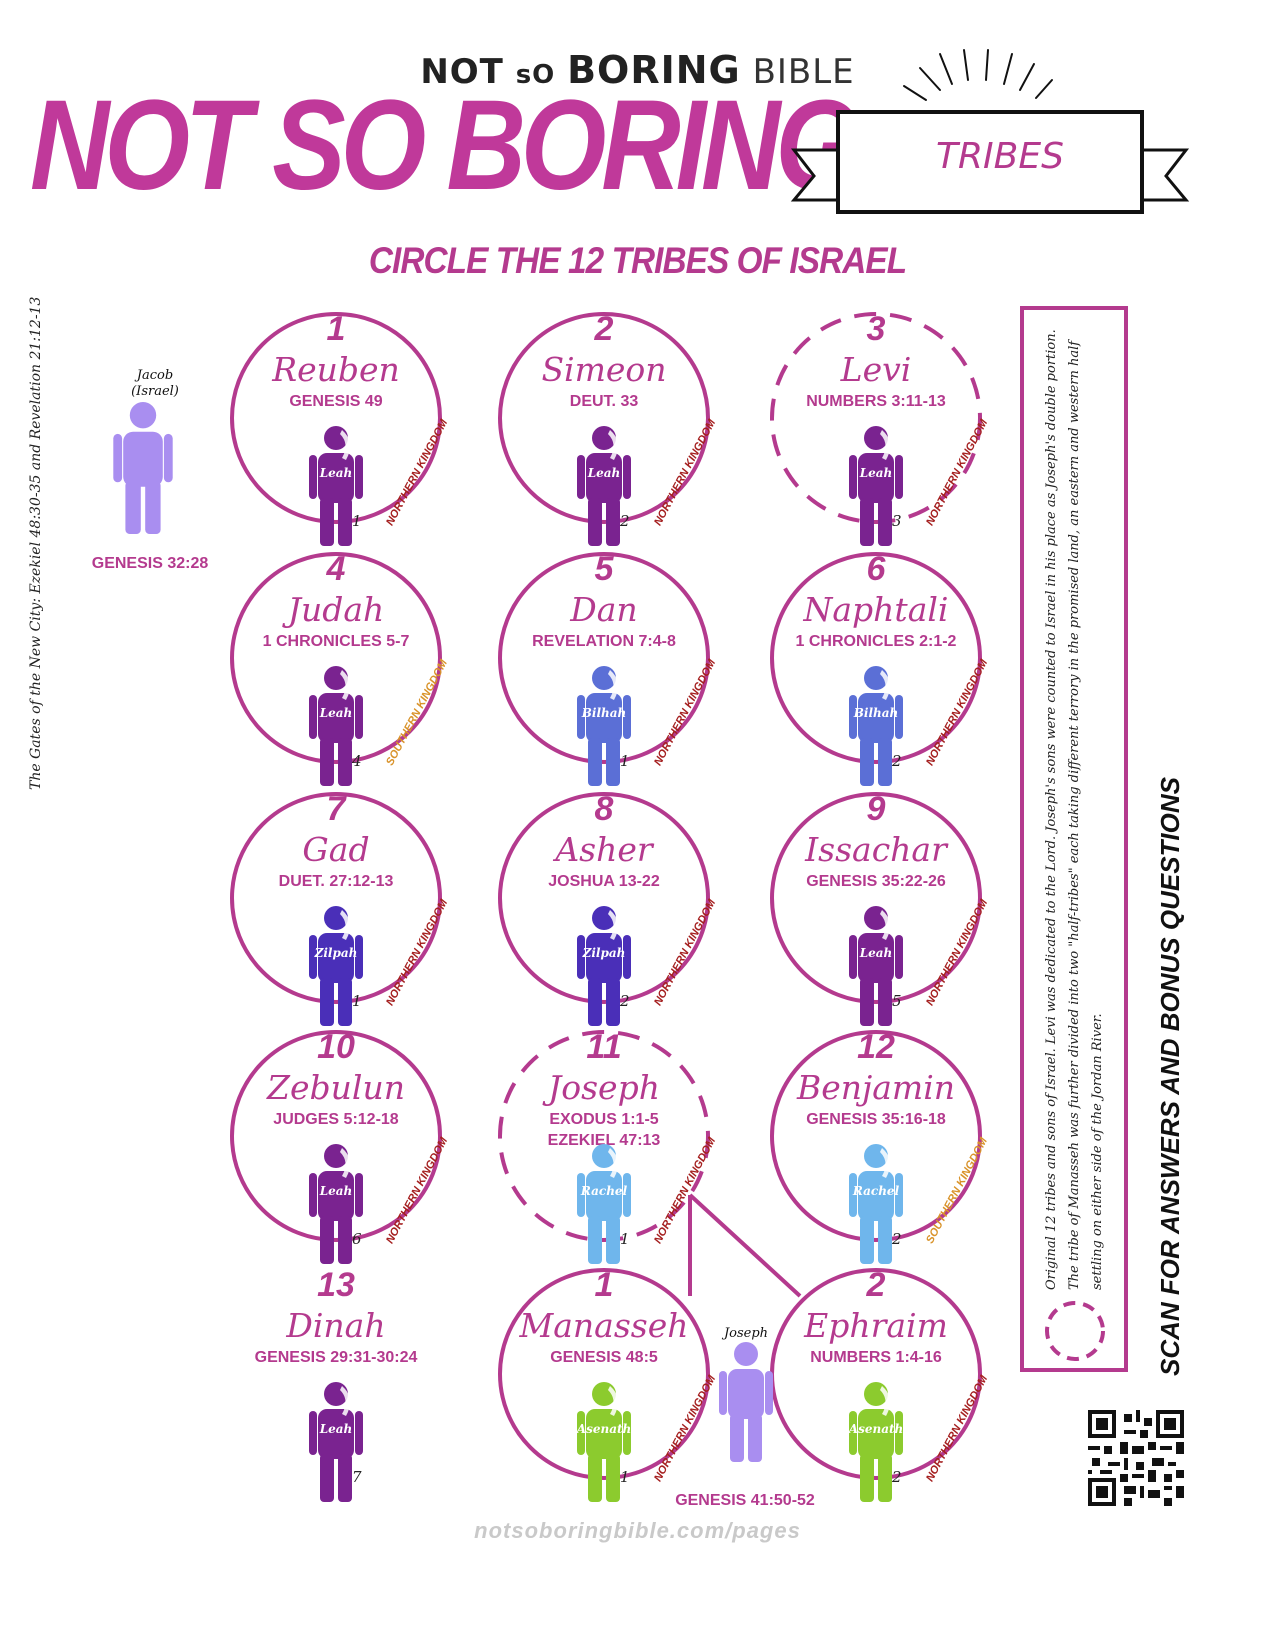 This screenshot has height=1650, width=1275. I want to click on tribe-reference: GENESIS 48:5, so click(604, 1357).